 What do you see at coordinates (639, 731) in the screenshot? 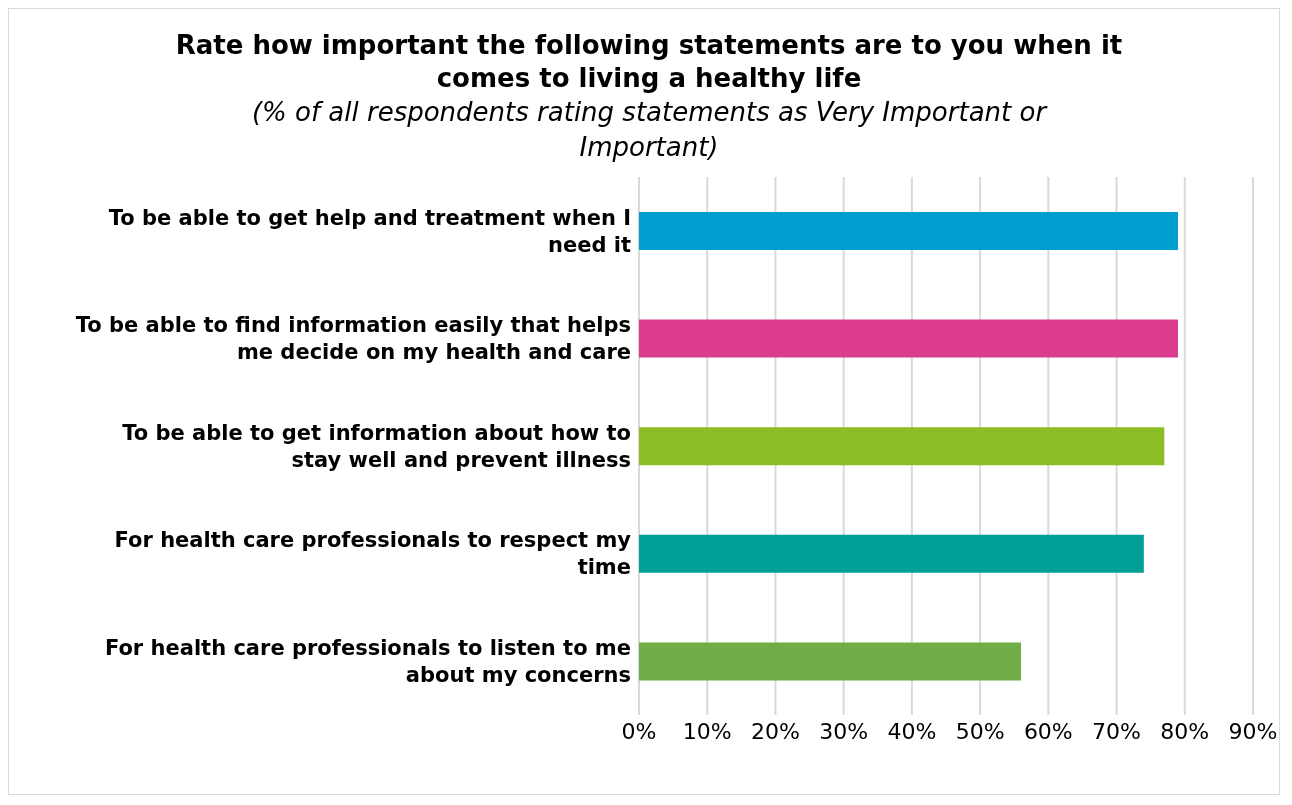
I see `x-tick-label: 0%` at bounding box center [639, 731].